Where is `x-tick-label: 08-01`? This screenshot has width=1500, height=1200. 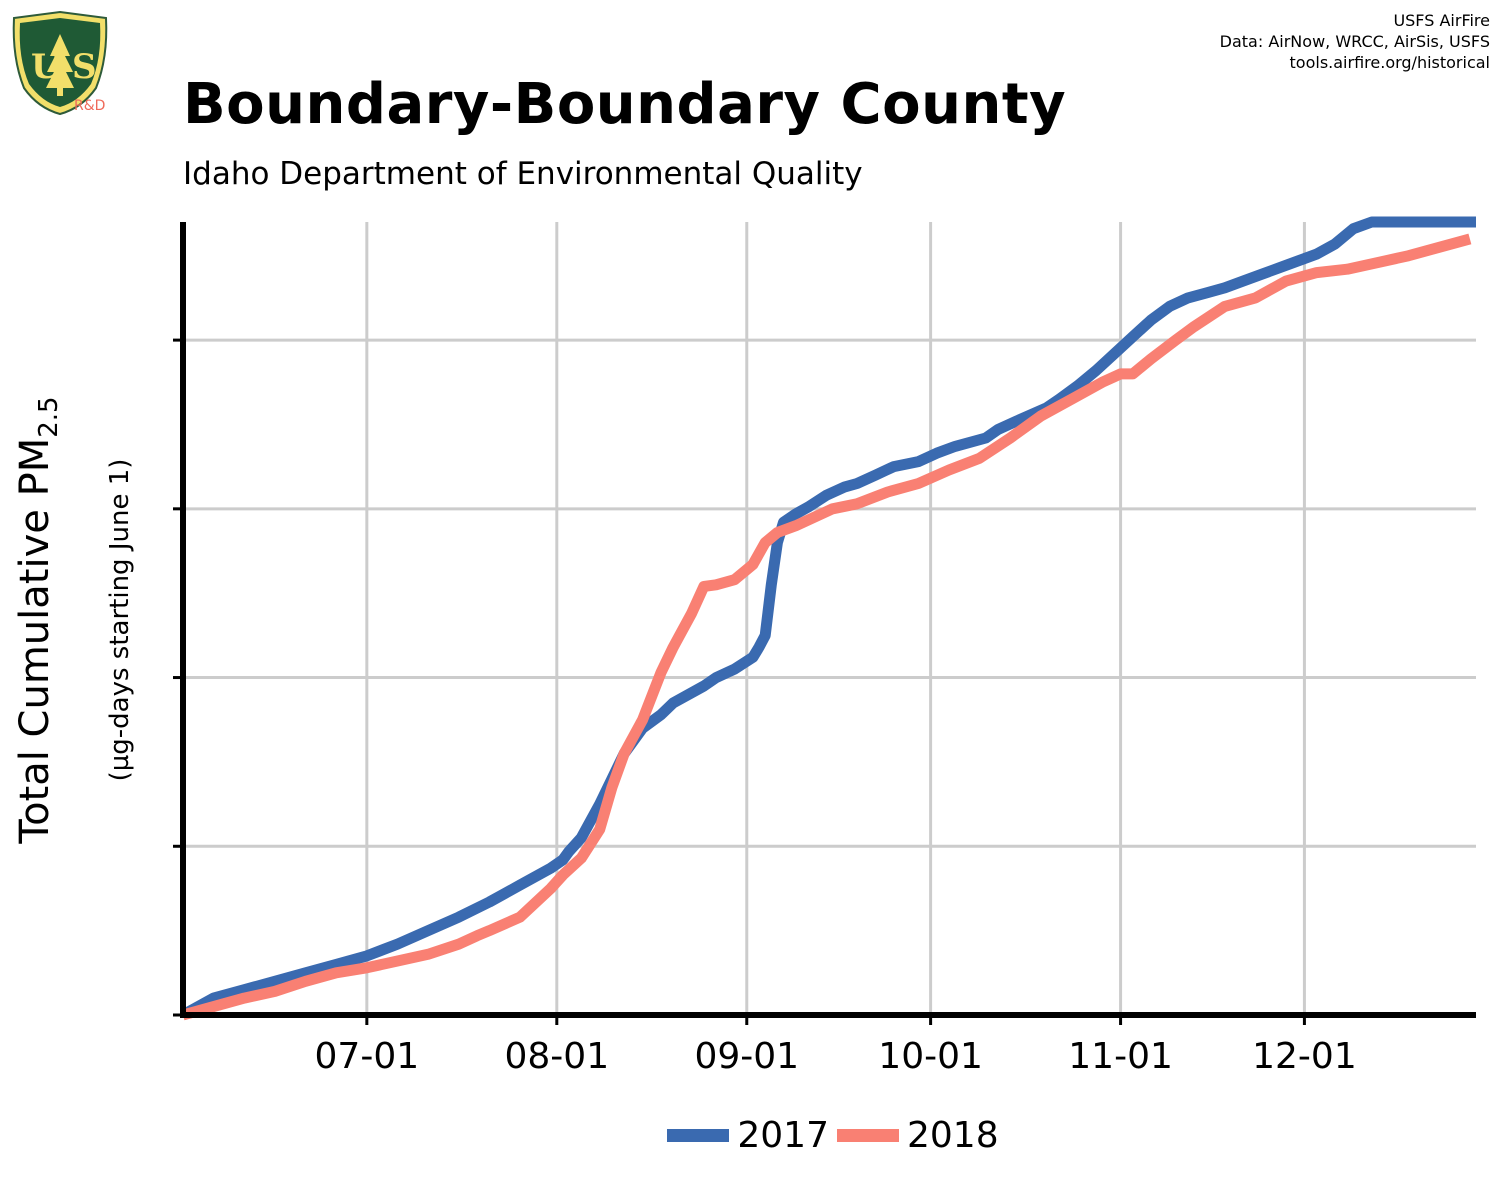 x-tick-label: 08-01 is located at coordinates (557, 1056).